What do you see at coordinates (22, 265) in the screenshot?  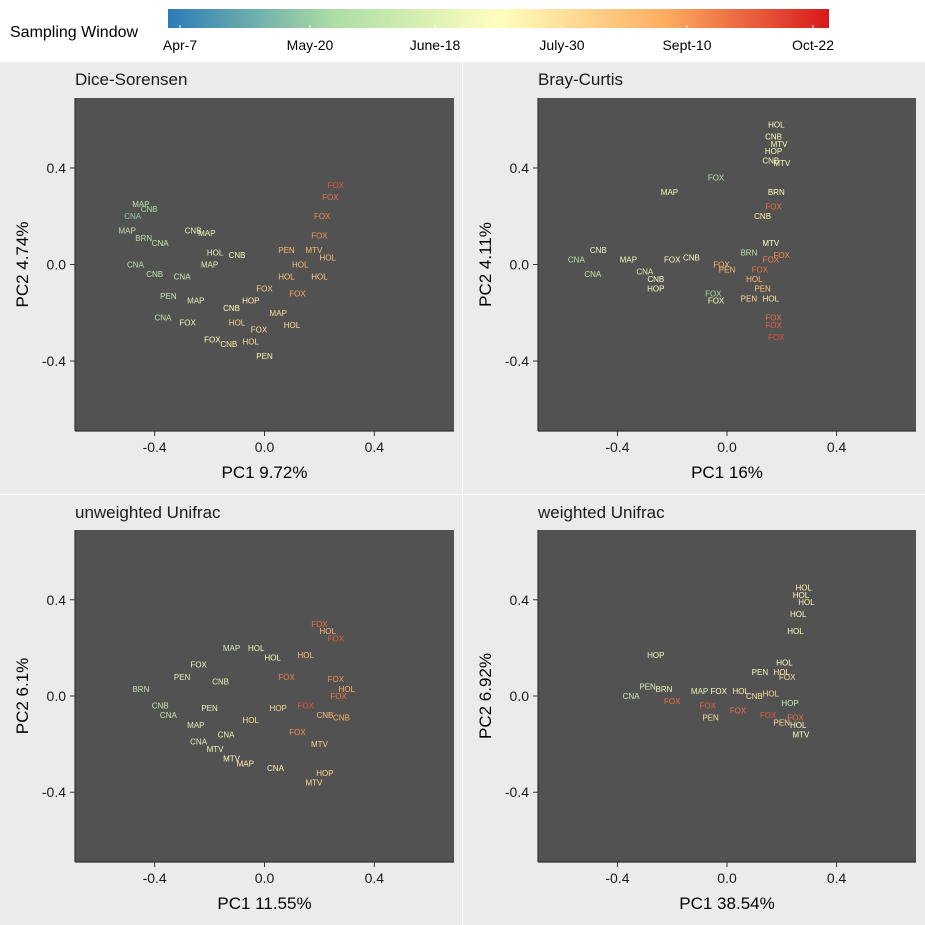 I see `y-axis-title: PC2 4.74%` at bounding box center [22, 265].